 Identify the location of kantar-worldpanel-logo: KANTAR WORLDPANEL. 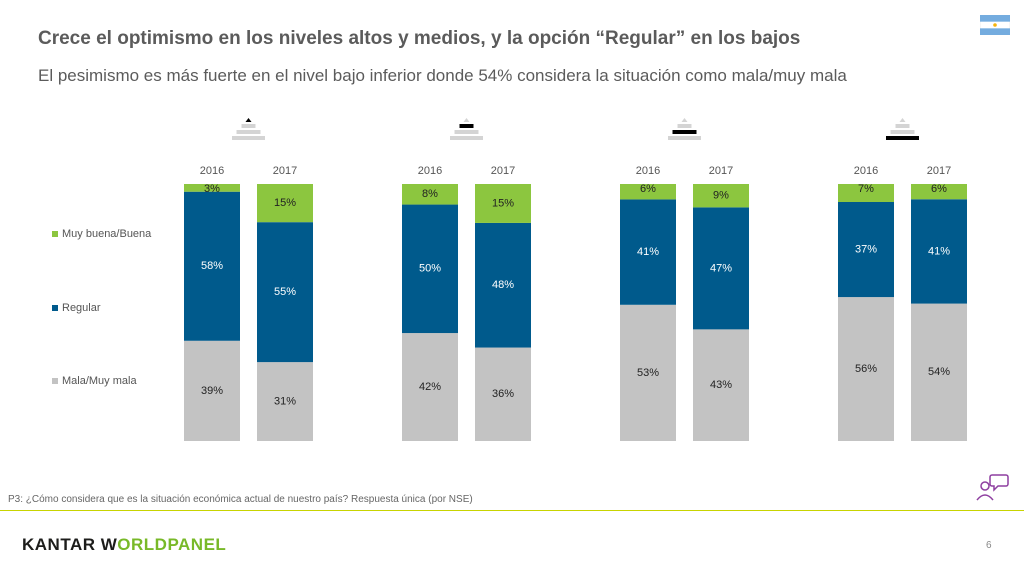
(124, 545).